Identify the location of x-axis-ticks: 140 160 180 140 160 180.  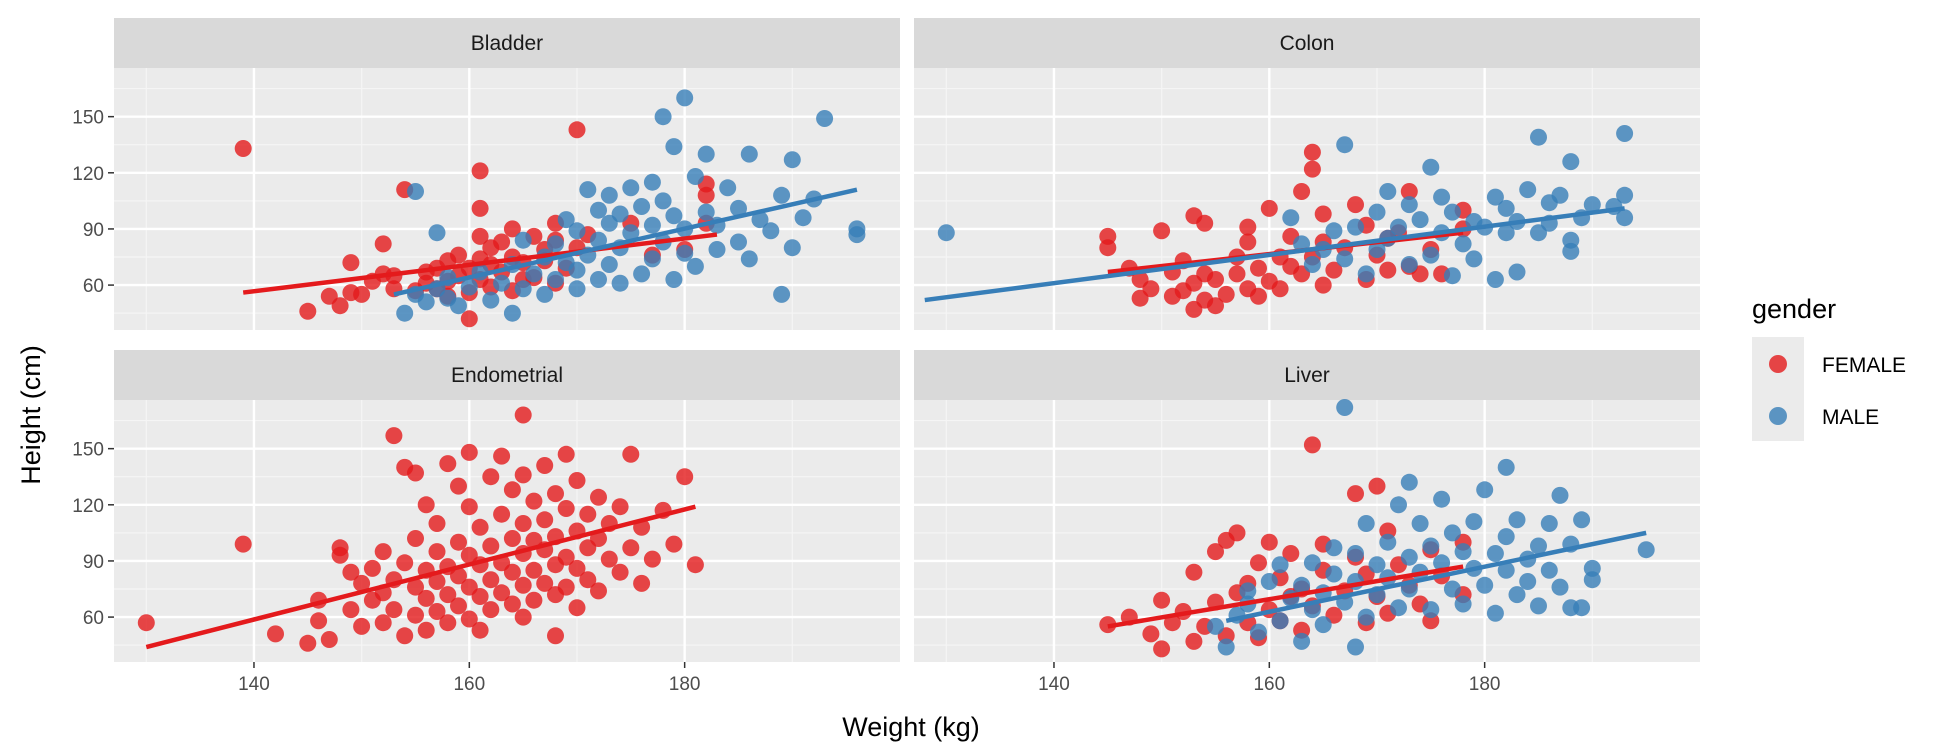
(869, 678).